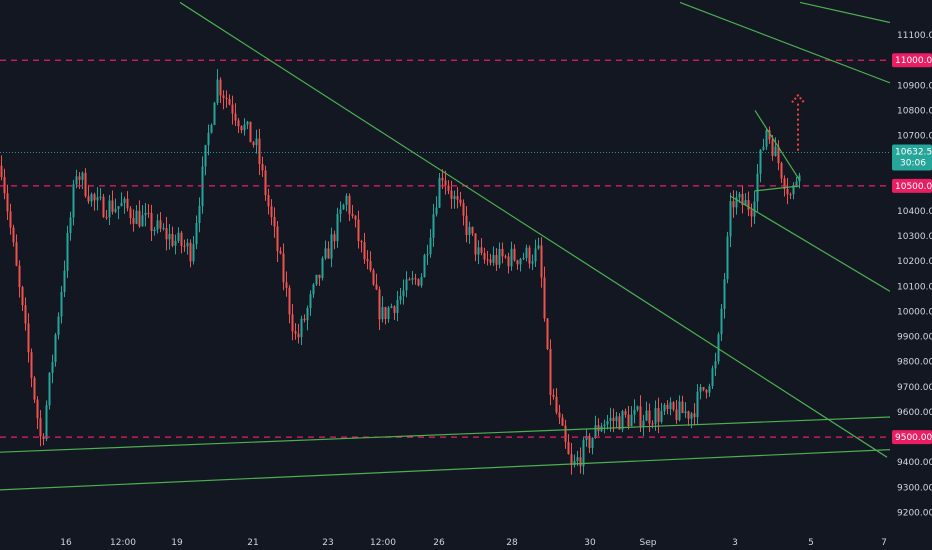  Describe the element at coordinates (913, 153) in the screenshot. I see `current-price-label: 10632.50` at that location.